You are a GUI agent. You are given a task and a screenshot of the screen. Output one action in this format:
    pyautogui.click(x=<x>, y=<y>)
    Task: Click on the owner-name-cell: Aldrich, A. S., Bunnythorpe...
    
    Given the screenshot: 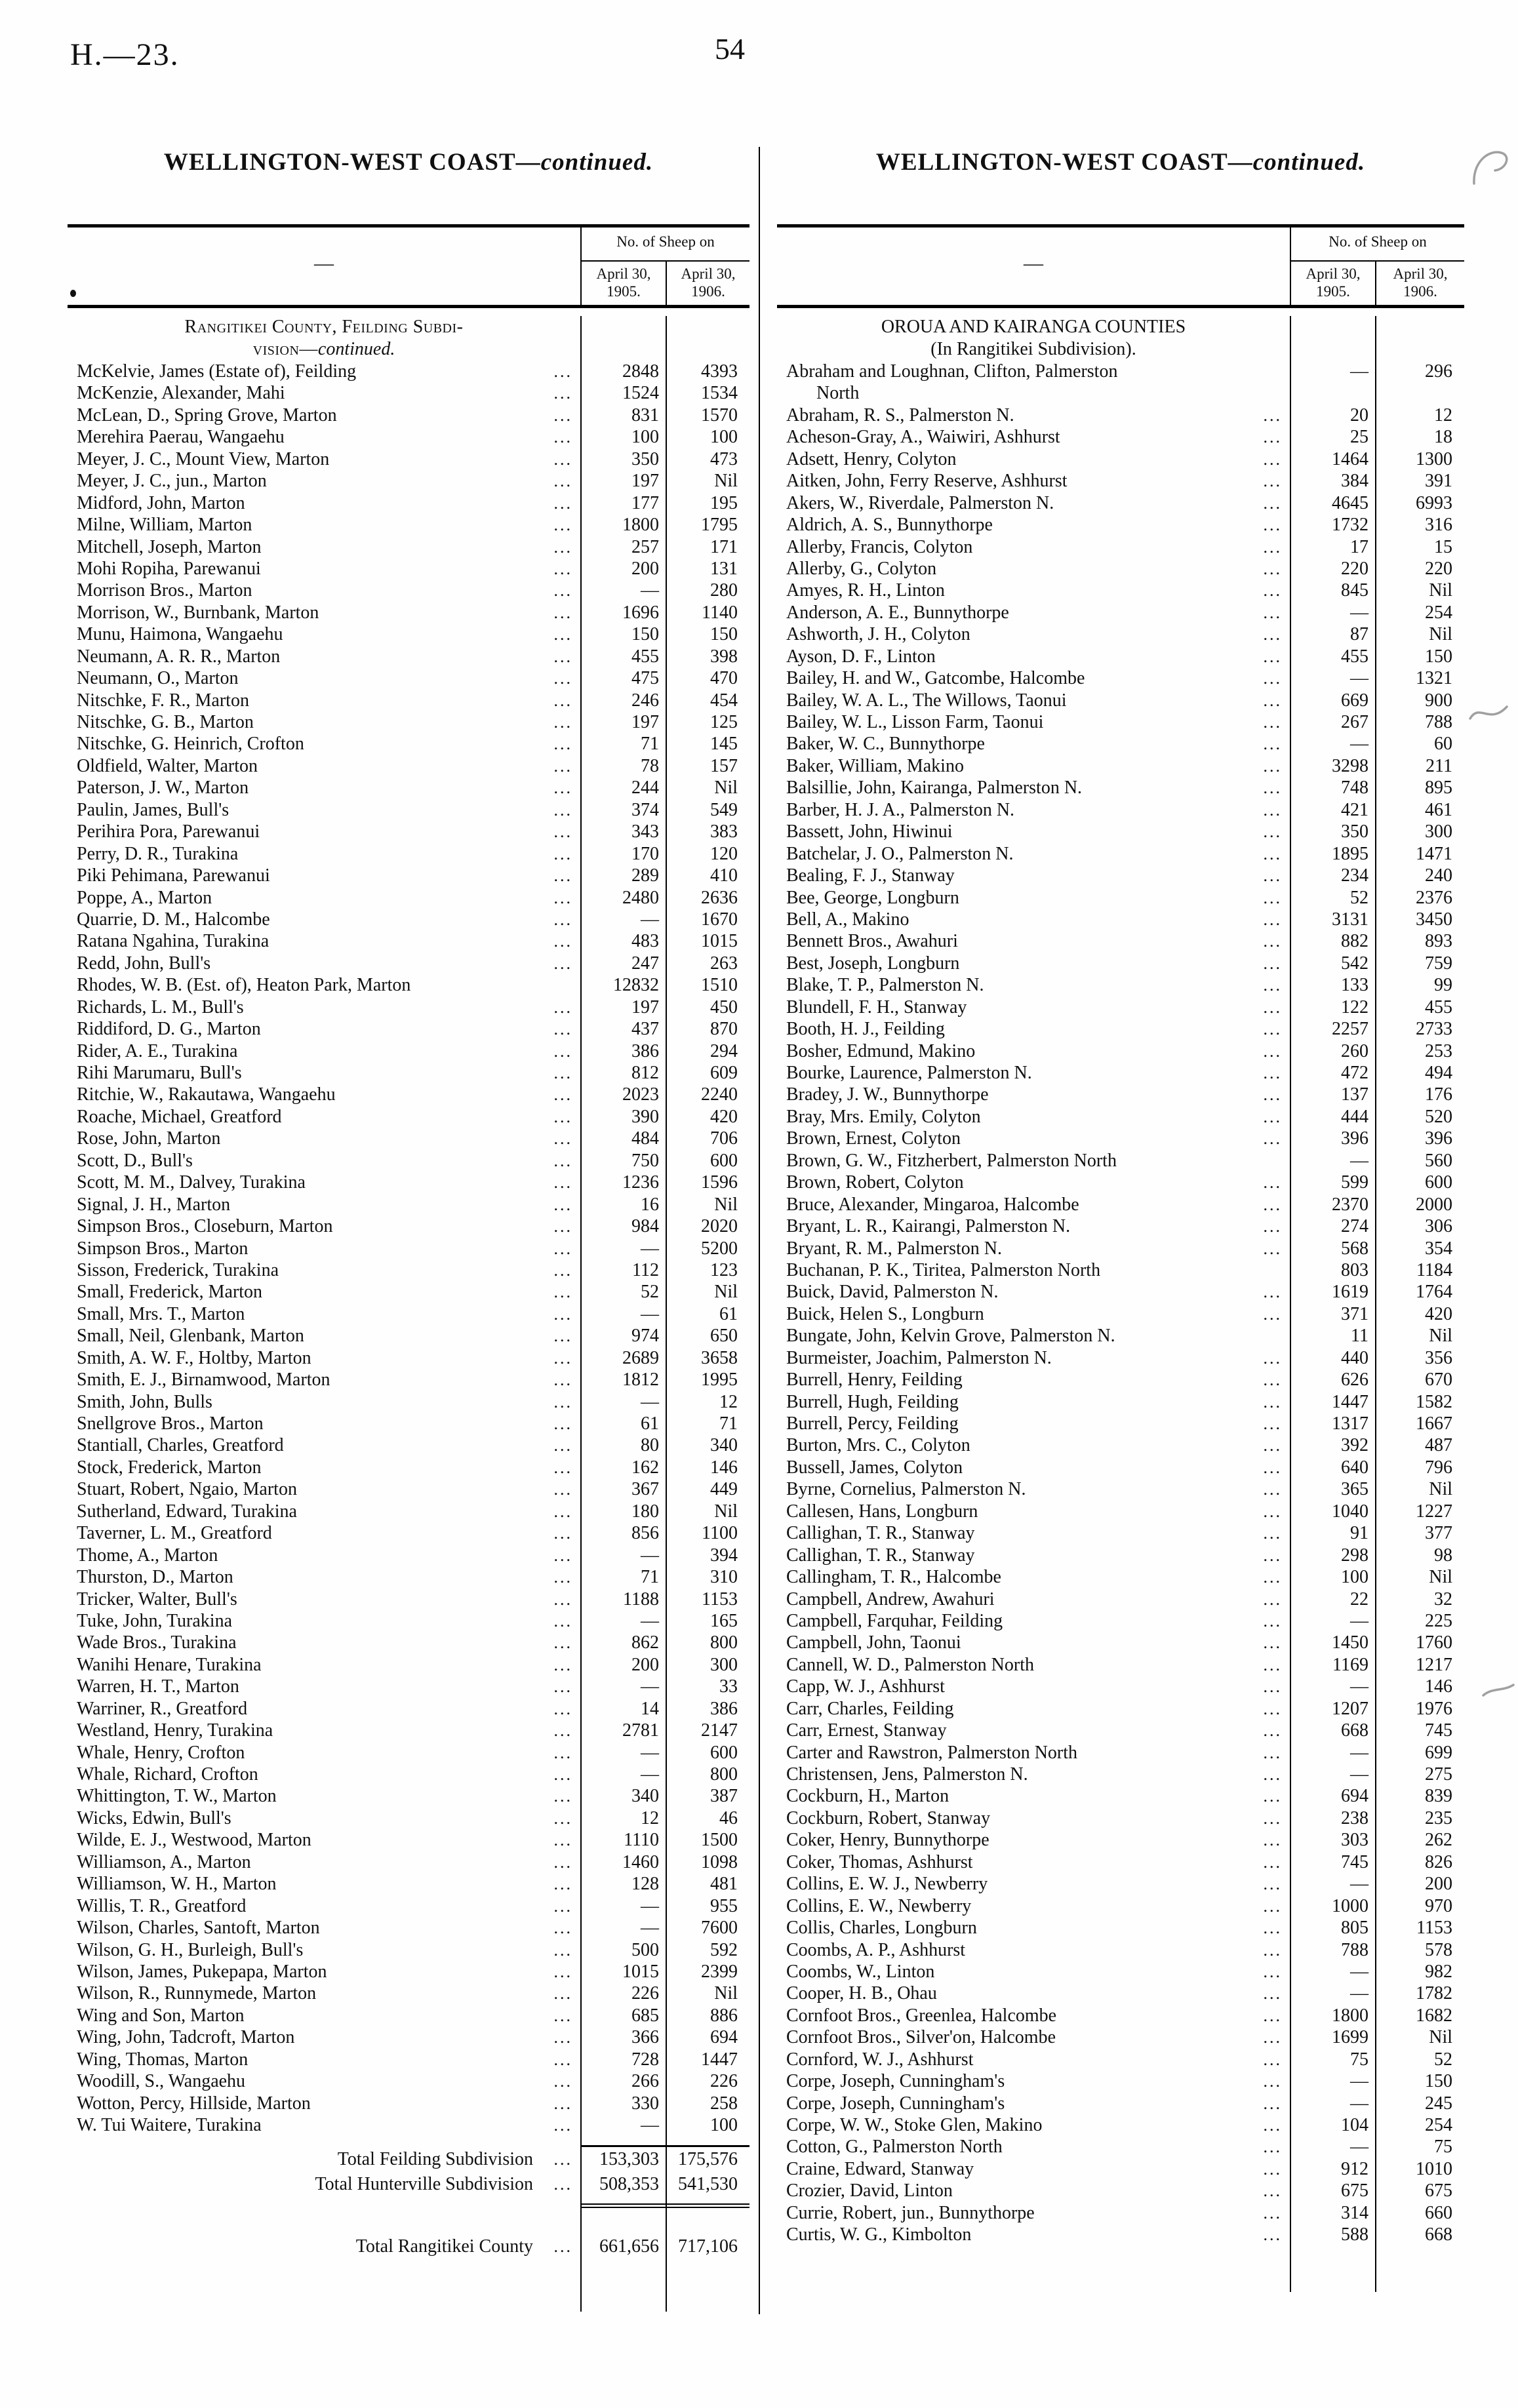 What is the action you would take?
    pyautogui.click(x=1033, y=525)
    